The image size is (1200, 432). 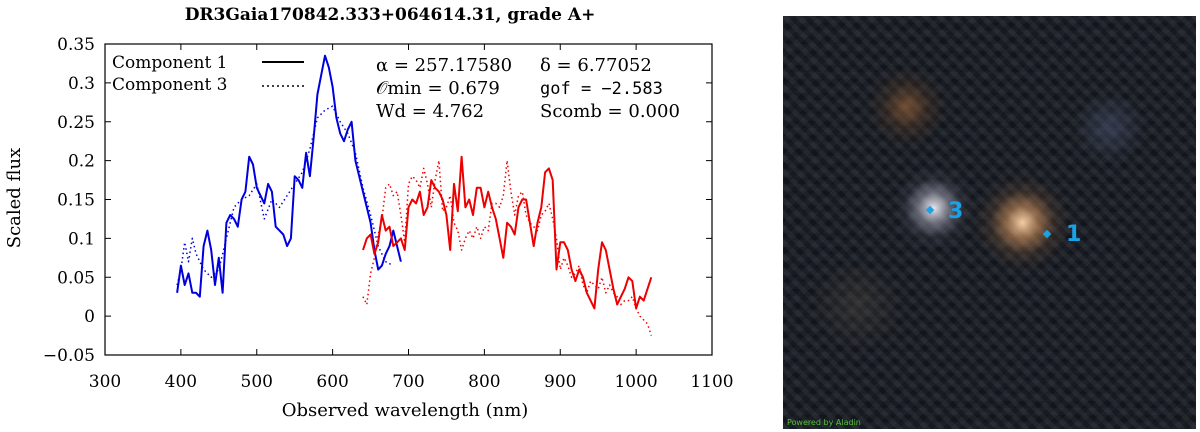 I want to click on aladin-credit: Powered by Aladin, so click(x=824, y=422).